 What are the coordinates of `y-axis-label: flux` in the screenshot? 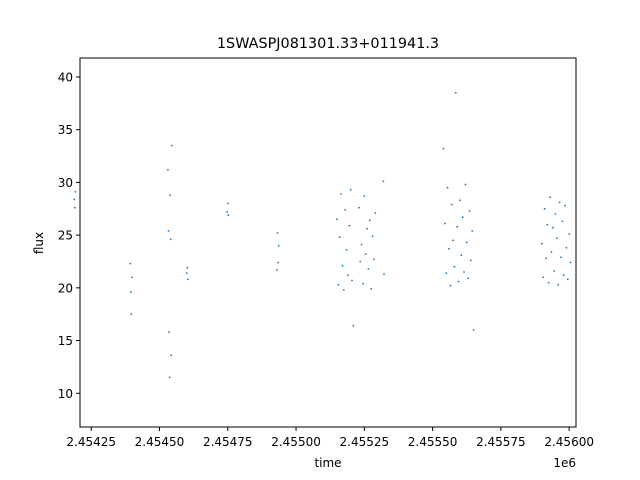 It's located at (39, 243).